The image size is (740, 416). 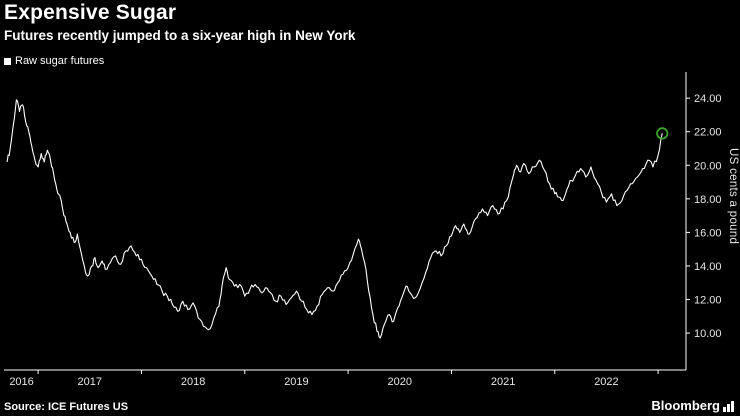 What do you see at coordinates (708, 99) in the screenshot?
I see `y-tick-label: 24.00` at bounding box center [708, 99].